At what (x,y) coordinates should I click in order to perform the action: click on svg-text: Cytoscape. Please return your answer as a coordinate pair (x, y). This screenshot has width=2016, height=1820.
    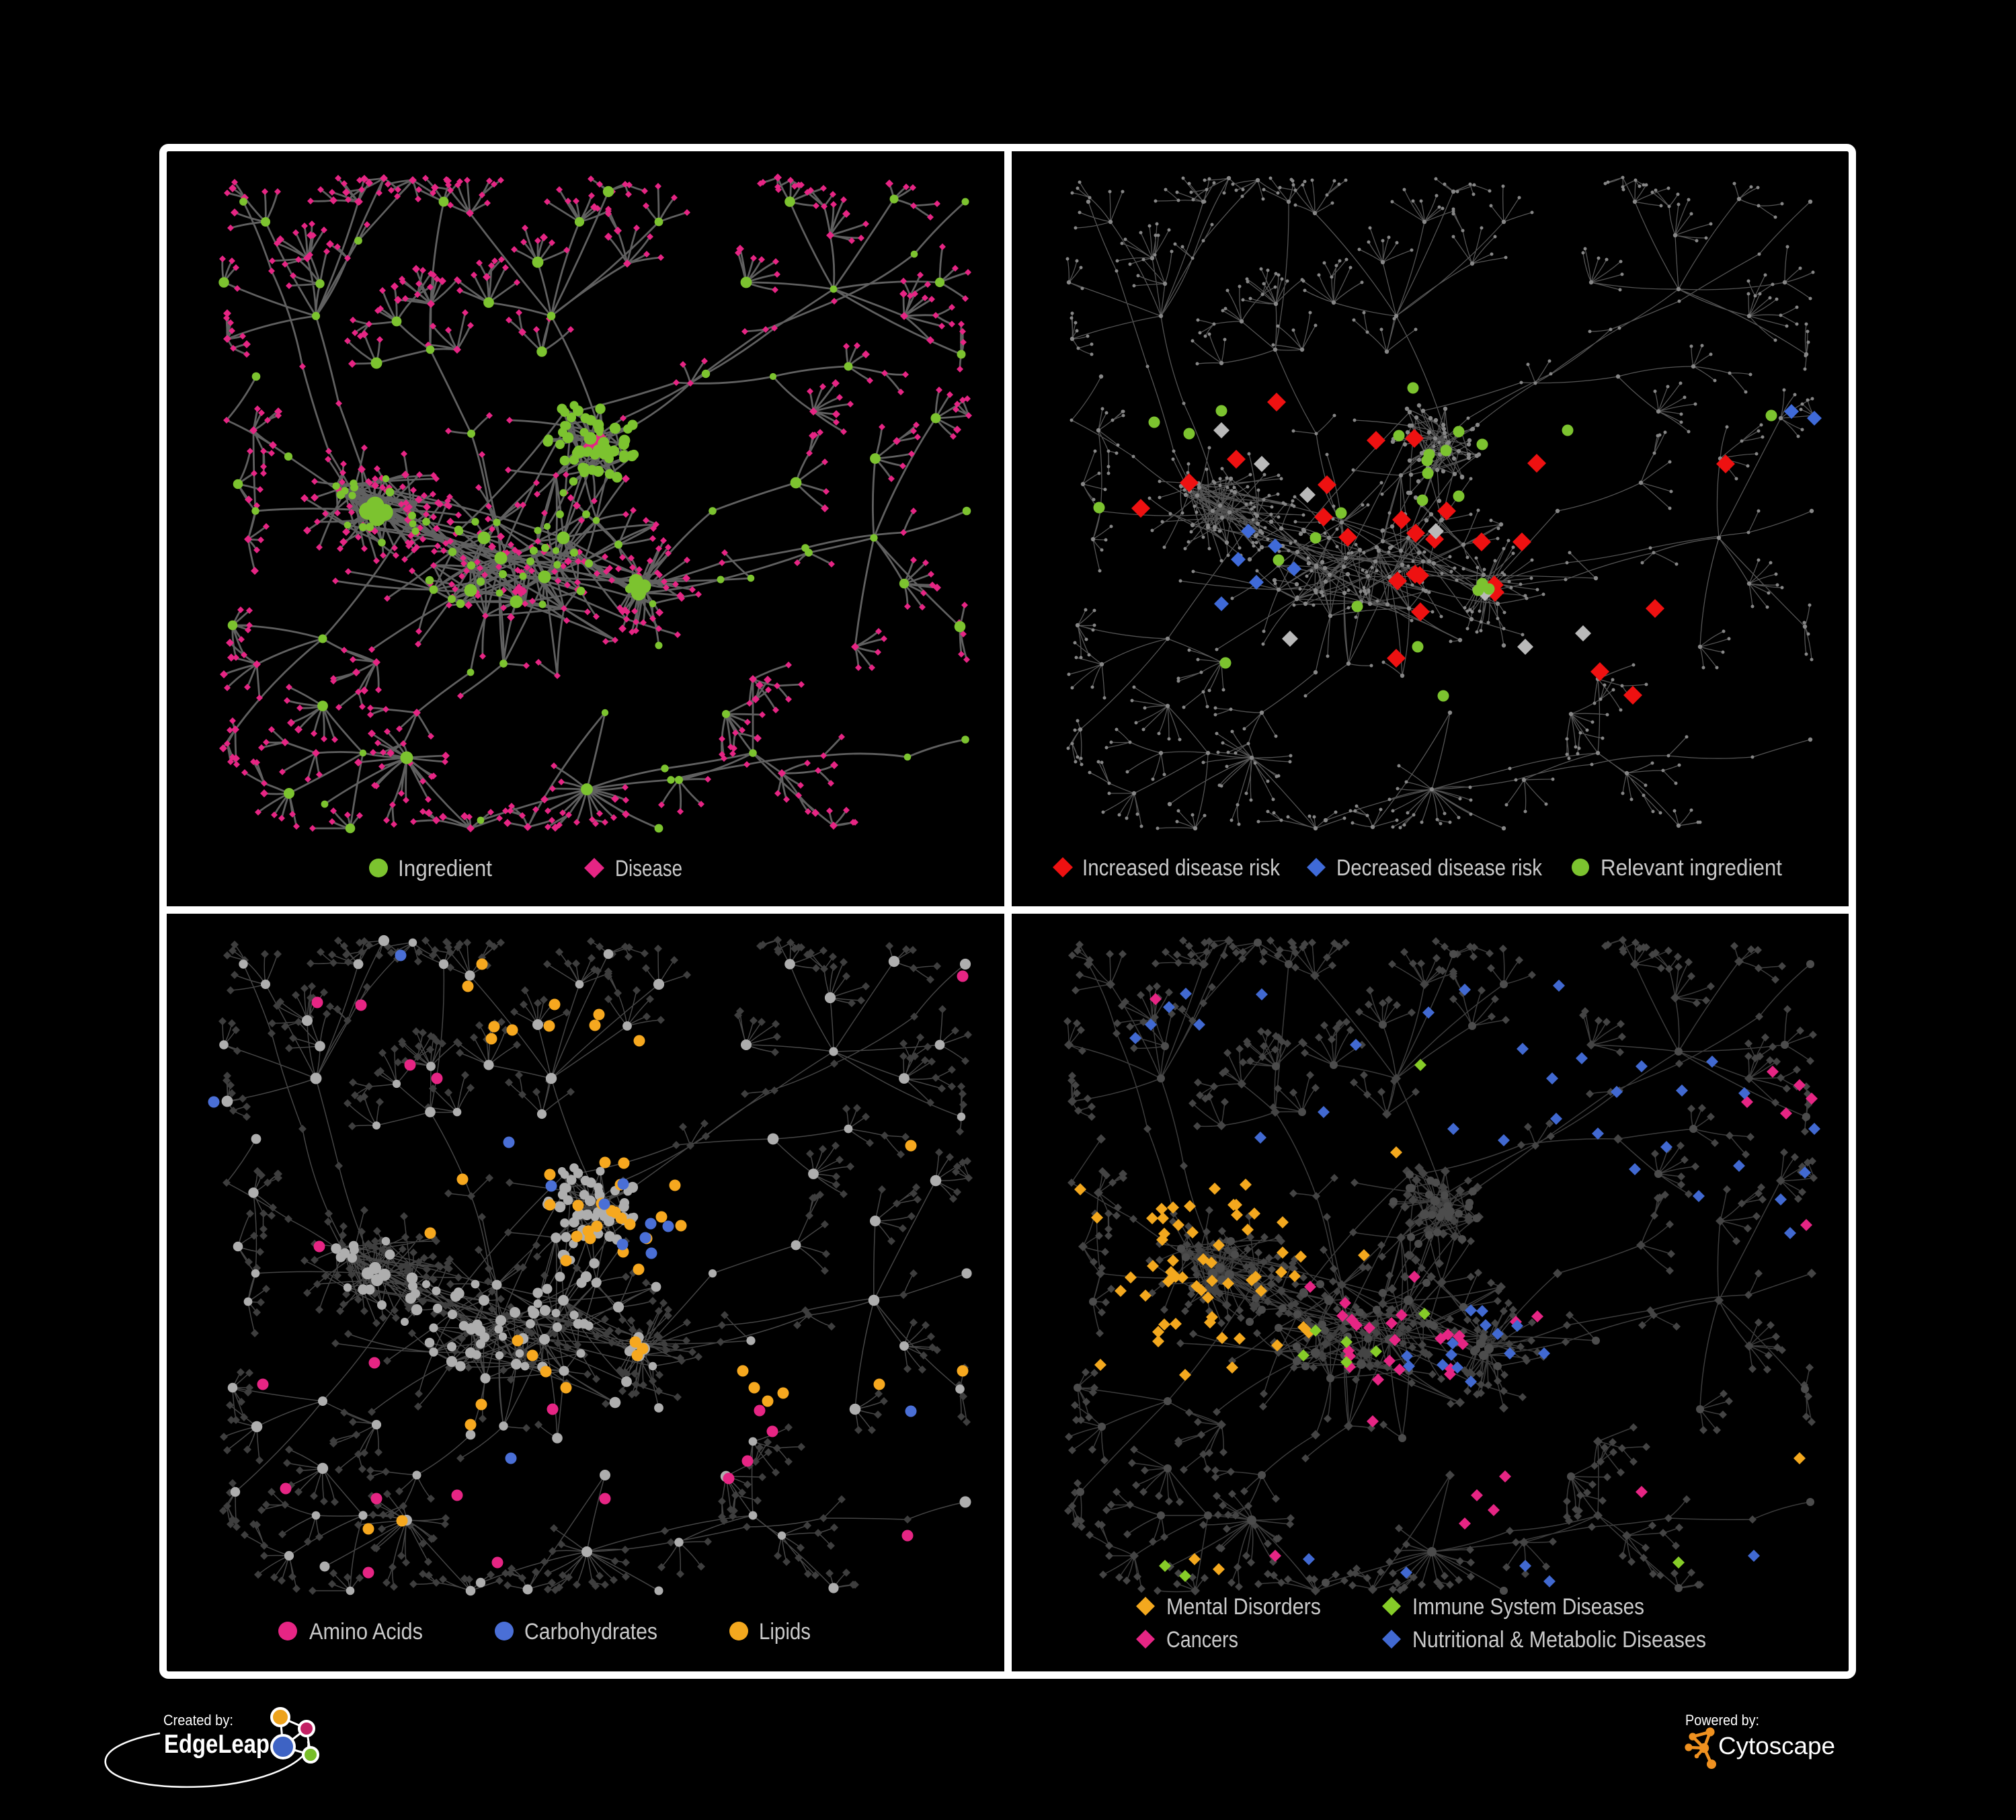
    Looking at the image, I should click on (1776, 1745).